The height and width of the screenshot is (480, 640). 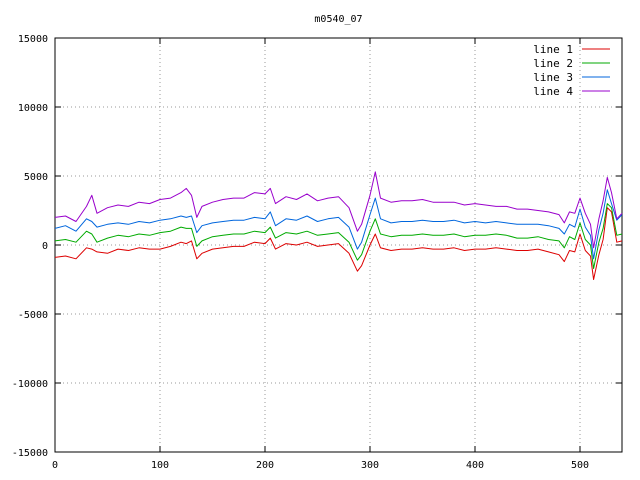 I want to click on y-tick-label: -5000, so click(x=33, y=315).